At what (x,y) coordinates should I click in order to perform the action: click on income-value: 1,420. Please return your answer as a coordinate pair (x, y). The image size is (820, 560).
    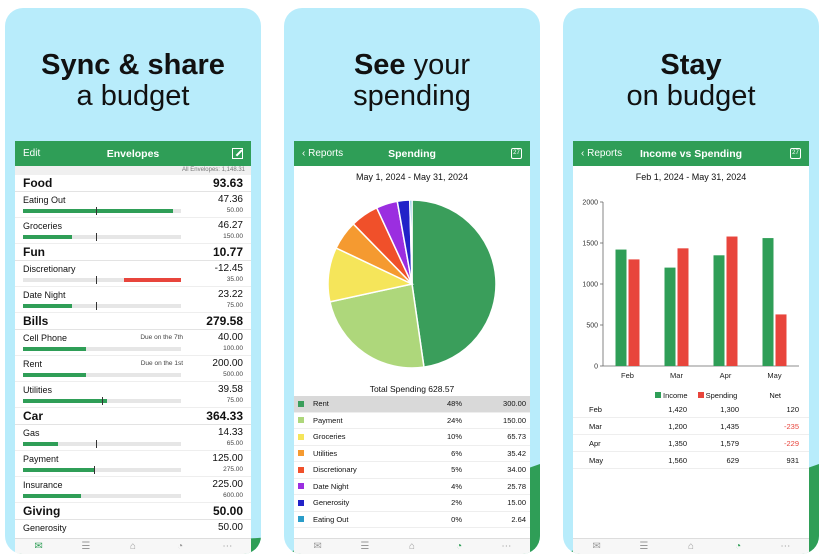
    Looking at the image, I should click on (677, 409).